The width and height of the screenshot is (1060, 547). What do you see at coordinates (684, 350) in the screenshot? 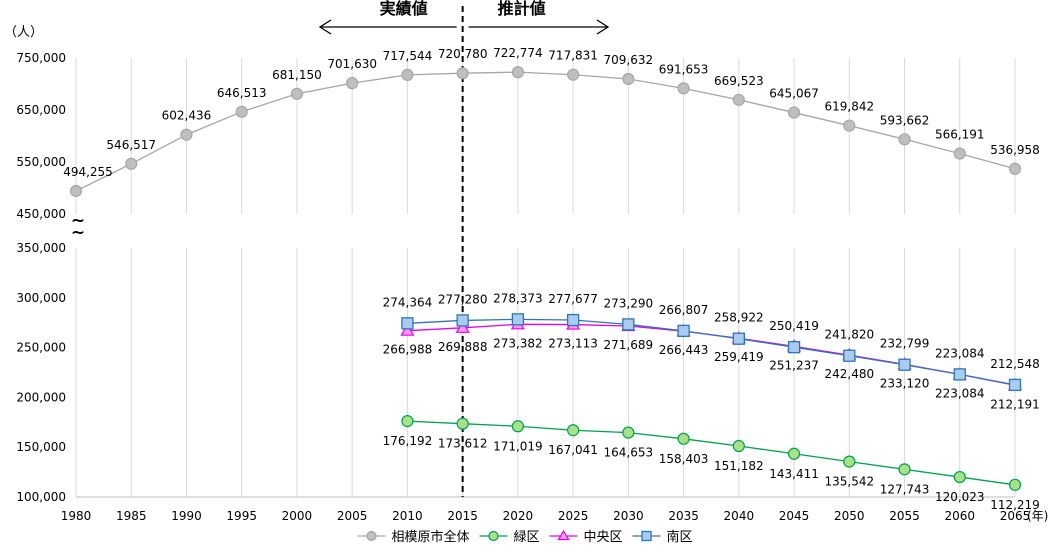
I see `data-label: 266,443` at bounding box center [684, 350].